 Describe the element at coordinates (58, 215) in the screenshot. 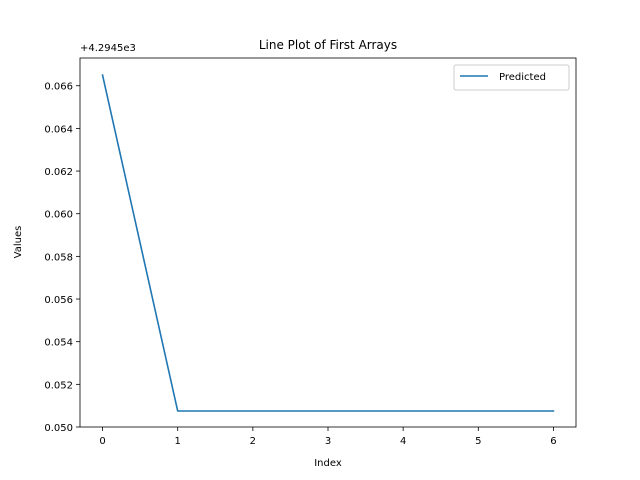

I see `y-tick-label: 0.060` at that location.